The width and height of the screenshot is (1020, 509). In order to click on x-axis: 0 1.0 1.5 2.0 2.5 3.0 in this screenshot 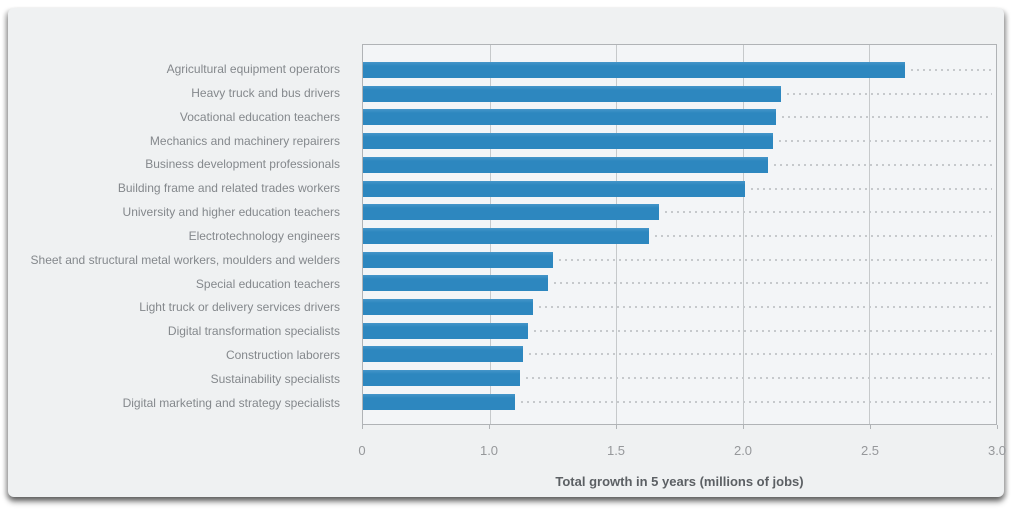, I will do `click(682, 445)`.